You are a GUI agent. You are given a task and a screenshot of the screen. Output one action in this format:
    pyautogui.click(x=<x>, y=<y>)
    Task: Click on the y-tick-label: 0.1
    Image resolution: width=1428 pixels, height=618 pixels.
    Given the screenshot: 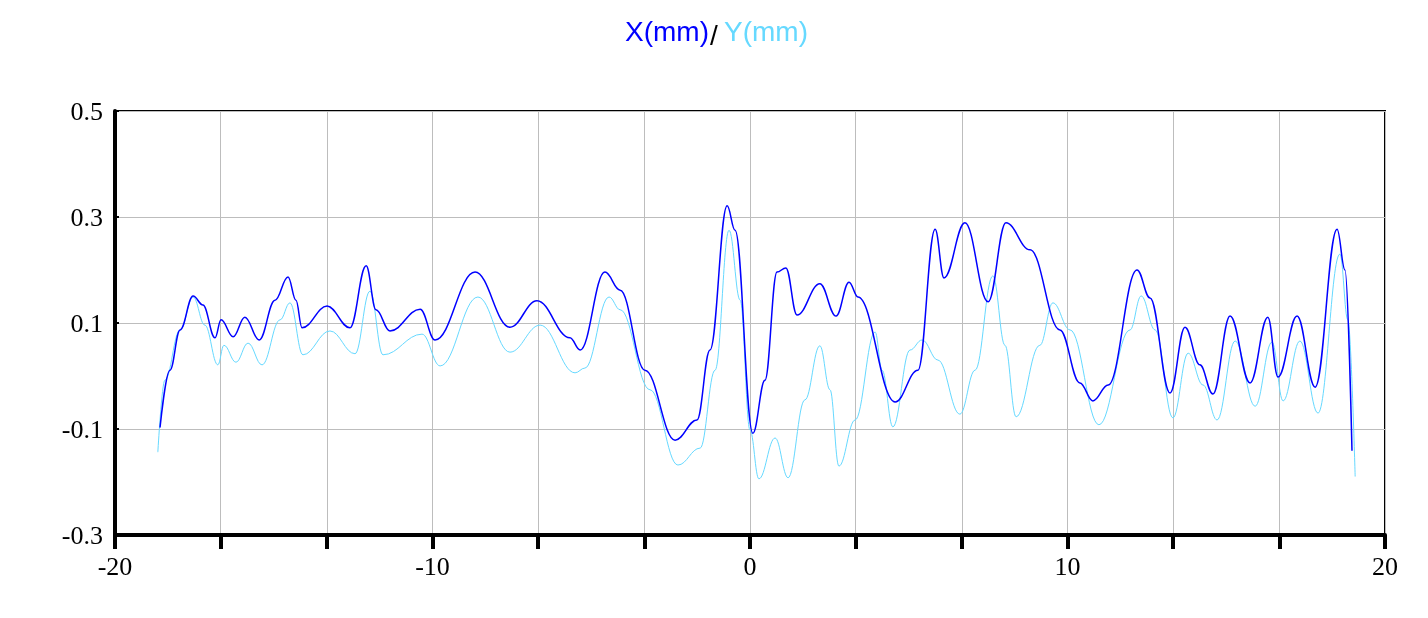 What is the action you would take?
    pyautogui.click(x=86, y=323)
    